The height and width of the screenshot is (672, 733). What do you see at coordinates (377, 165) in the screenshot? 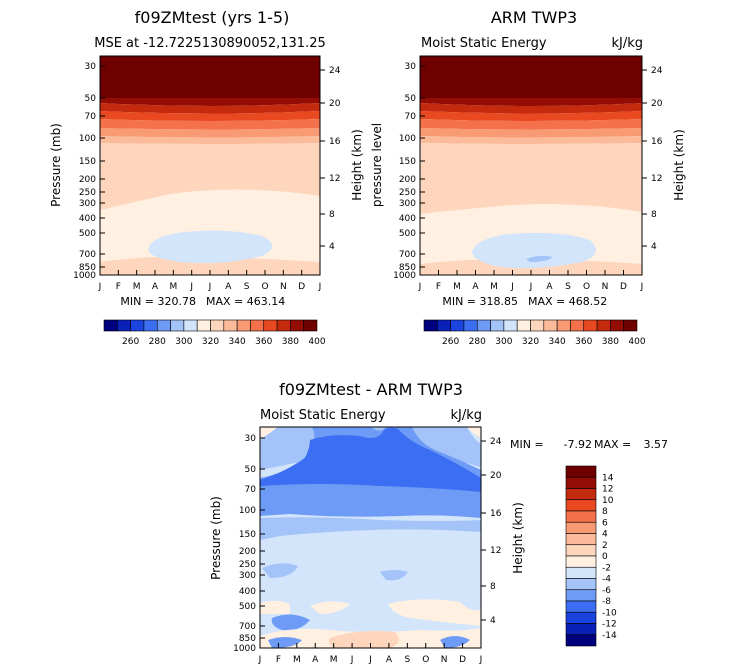
I see `panel-obs-ylabel: pressure level` at bounding box center [377, 165].